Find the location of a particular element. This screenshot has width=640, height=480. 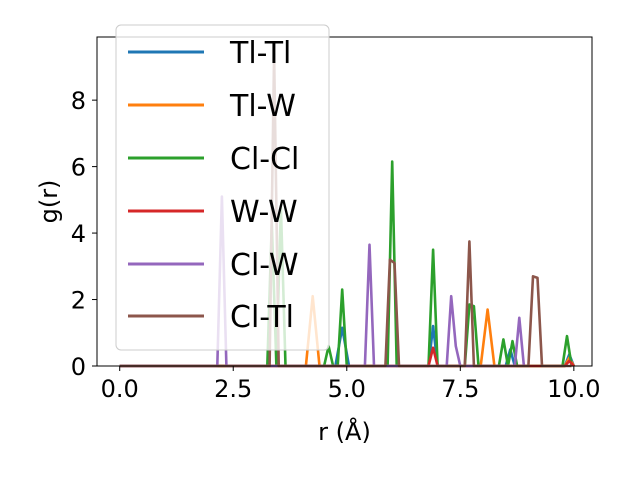

x-tick-label: 2.5 is located at coordinates (233, 389).